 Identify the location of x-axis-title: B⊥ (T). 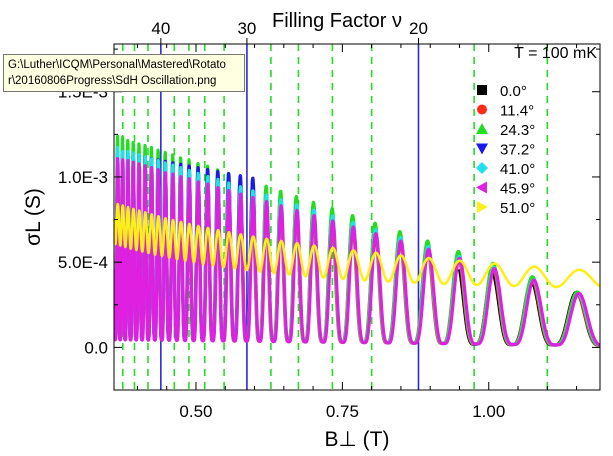
(357, 439).